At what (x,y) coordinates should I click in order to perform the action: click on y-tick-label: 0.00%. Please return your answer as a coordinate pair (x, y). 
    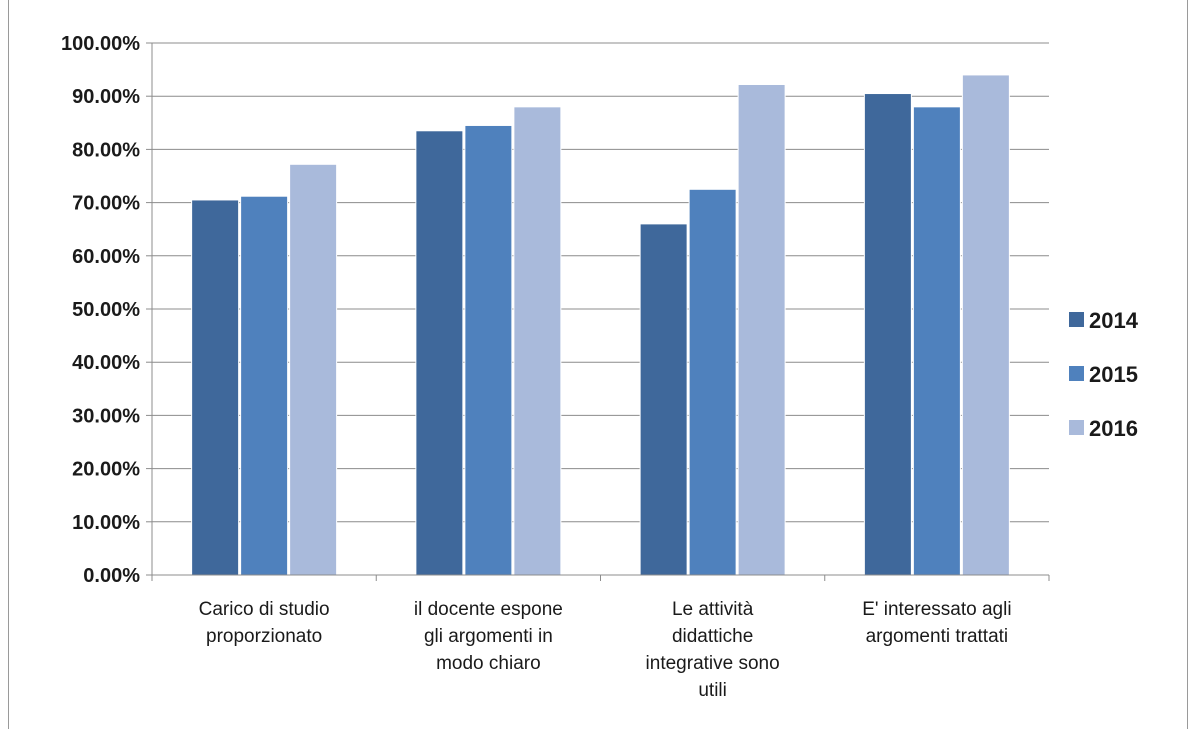
    Looking at the image, I should click on (111, 576).